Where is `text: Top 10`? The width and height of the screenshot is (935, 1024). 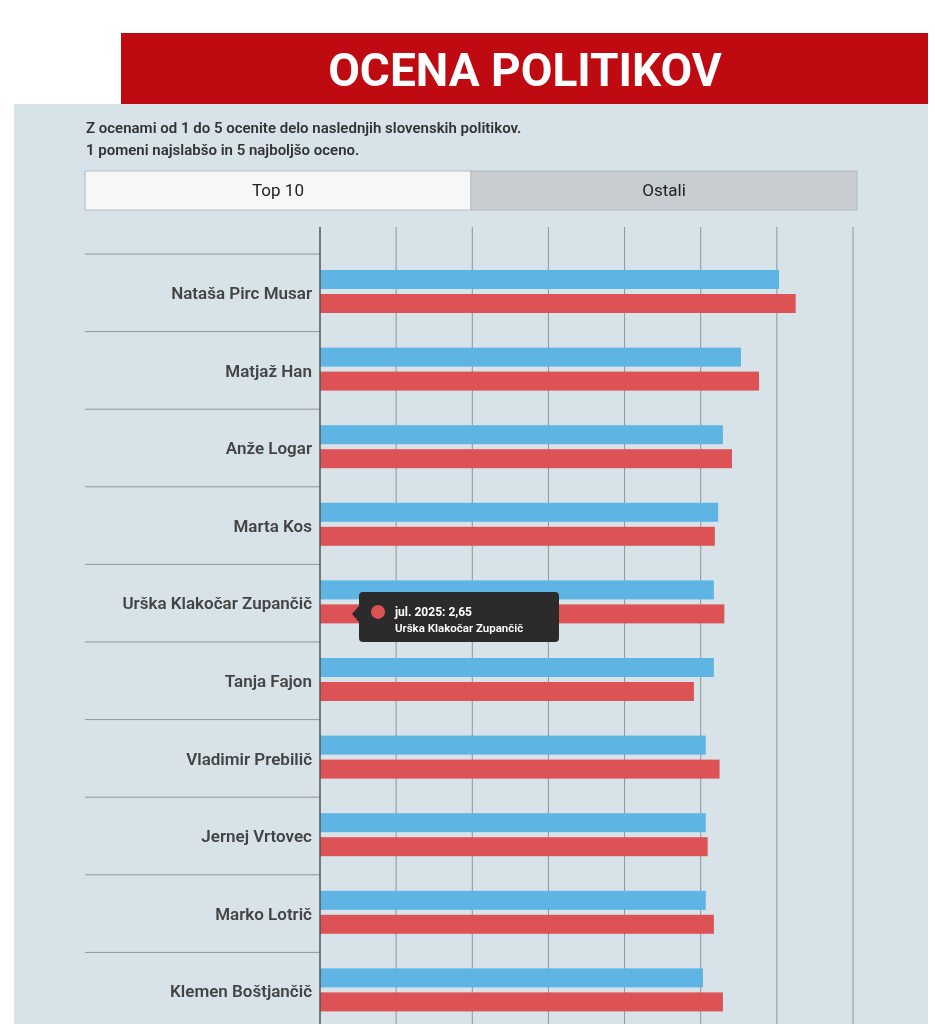
text: Top 10 is located at coordinates (278, 190).